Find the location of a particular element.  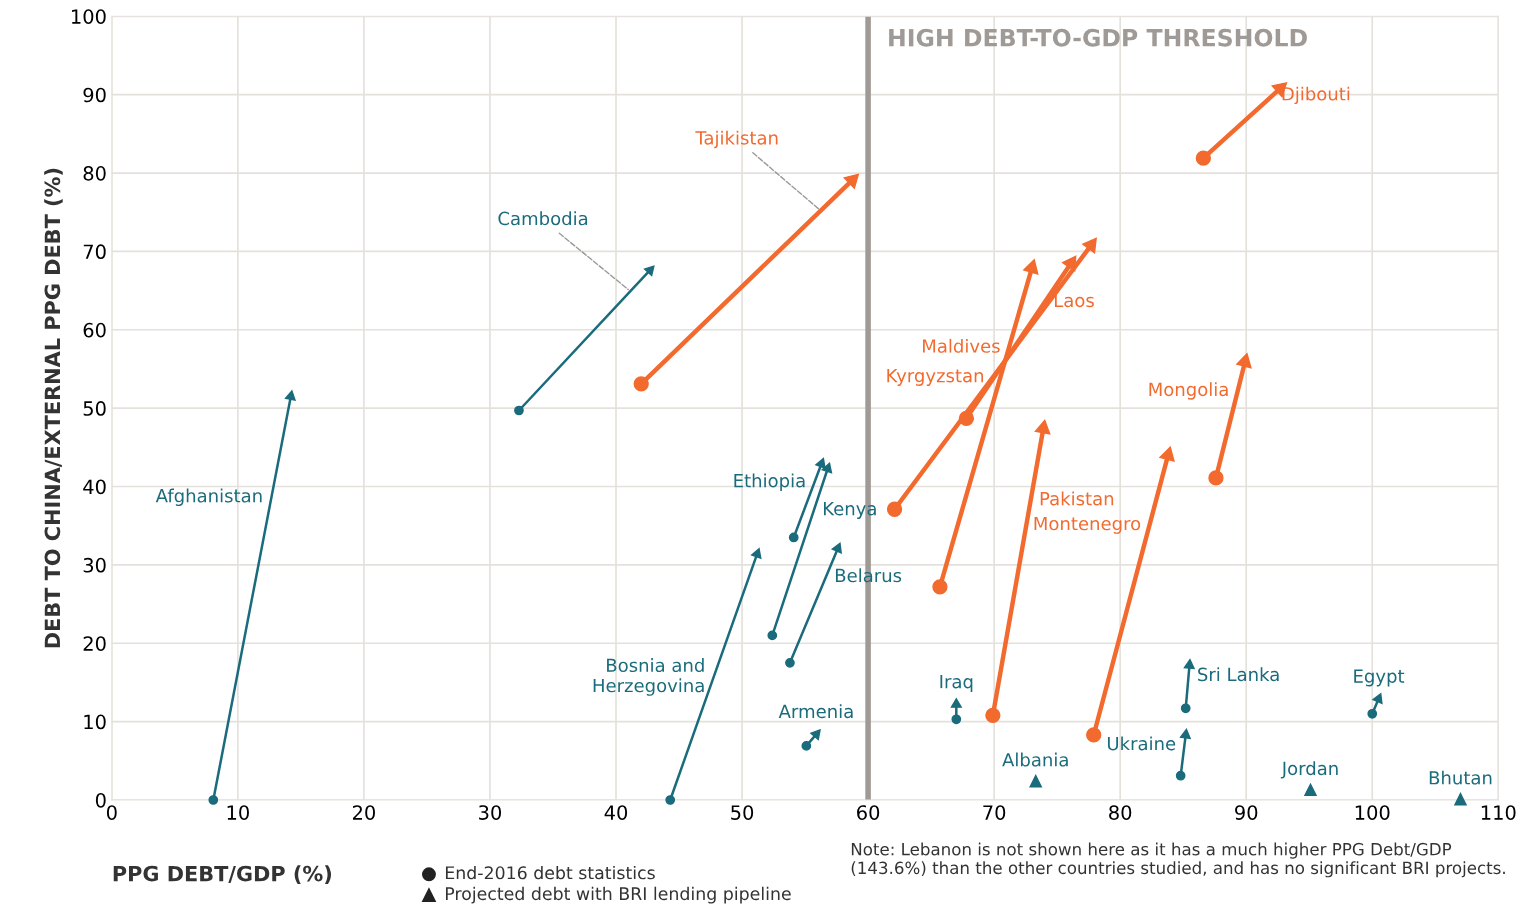

x-tick-label: 60 is located at coordinates (868, 812).